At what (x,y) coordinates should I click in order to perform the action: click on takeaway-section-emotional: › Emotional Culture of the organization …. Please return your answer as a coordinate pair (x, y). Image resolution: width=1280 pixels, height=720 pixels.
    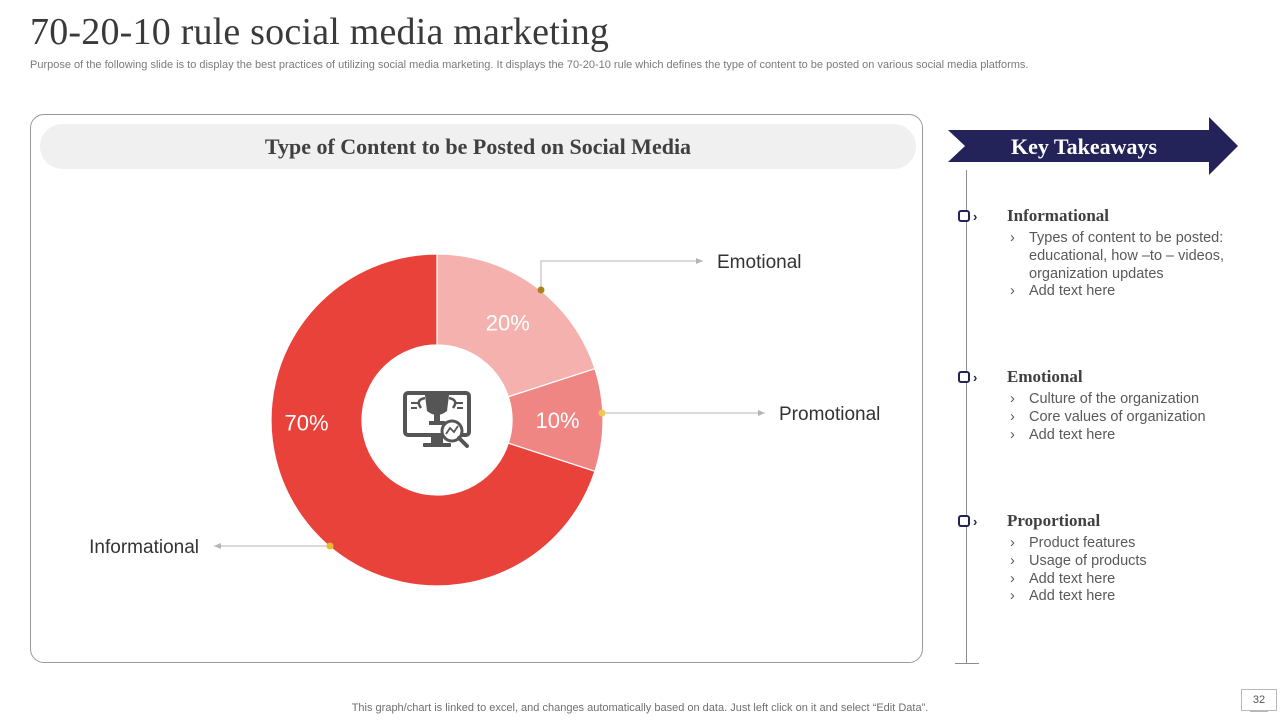
    Looking at the image, I should click on (1108, 405).